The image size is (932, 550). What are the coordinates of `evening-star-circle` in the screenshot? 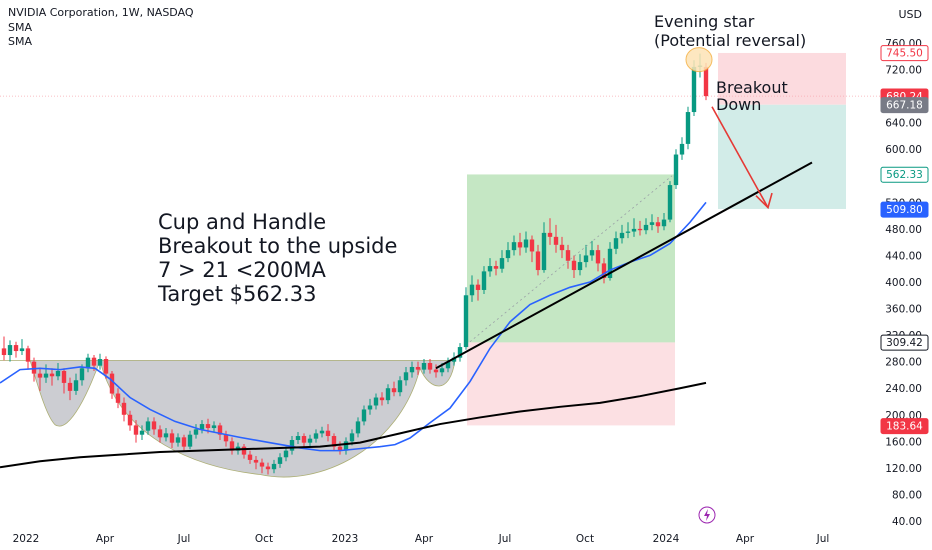 It's located at (699, 60).